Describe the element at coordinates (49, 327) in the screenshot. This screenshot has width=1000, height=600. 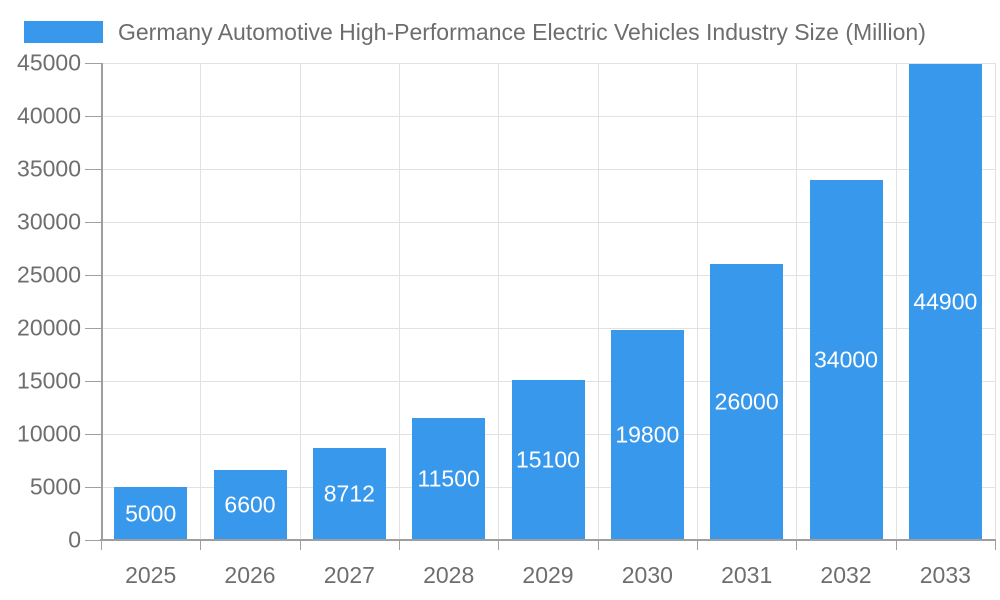
I see `y-axis-label: 20000` at that location.